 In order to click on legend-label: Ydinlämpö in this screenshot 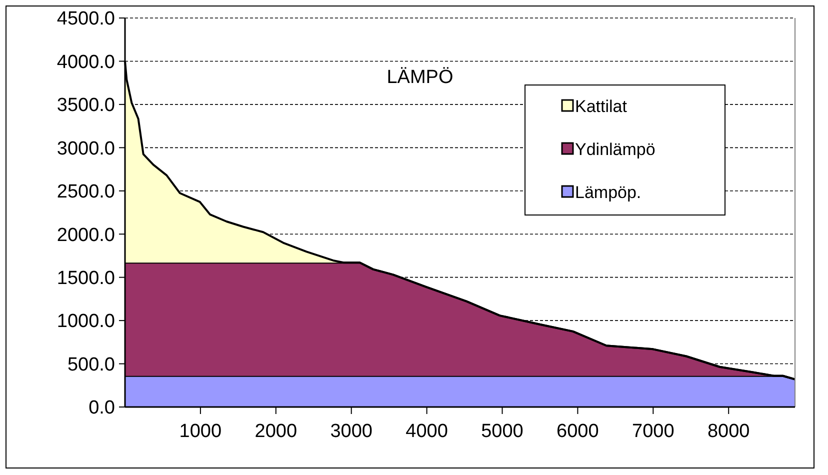, I will do `click(615, 149)`.